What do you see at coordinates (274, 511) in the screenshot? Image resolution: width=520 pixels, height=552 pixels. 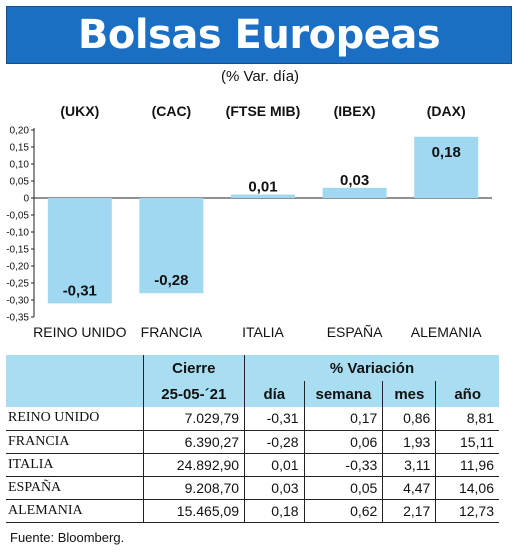 I see `row-dia: 0,18` at bounding box center [274, 511].